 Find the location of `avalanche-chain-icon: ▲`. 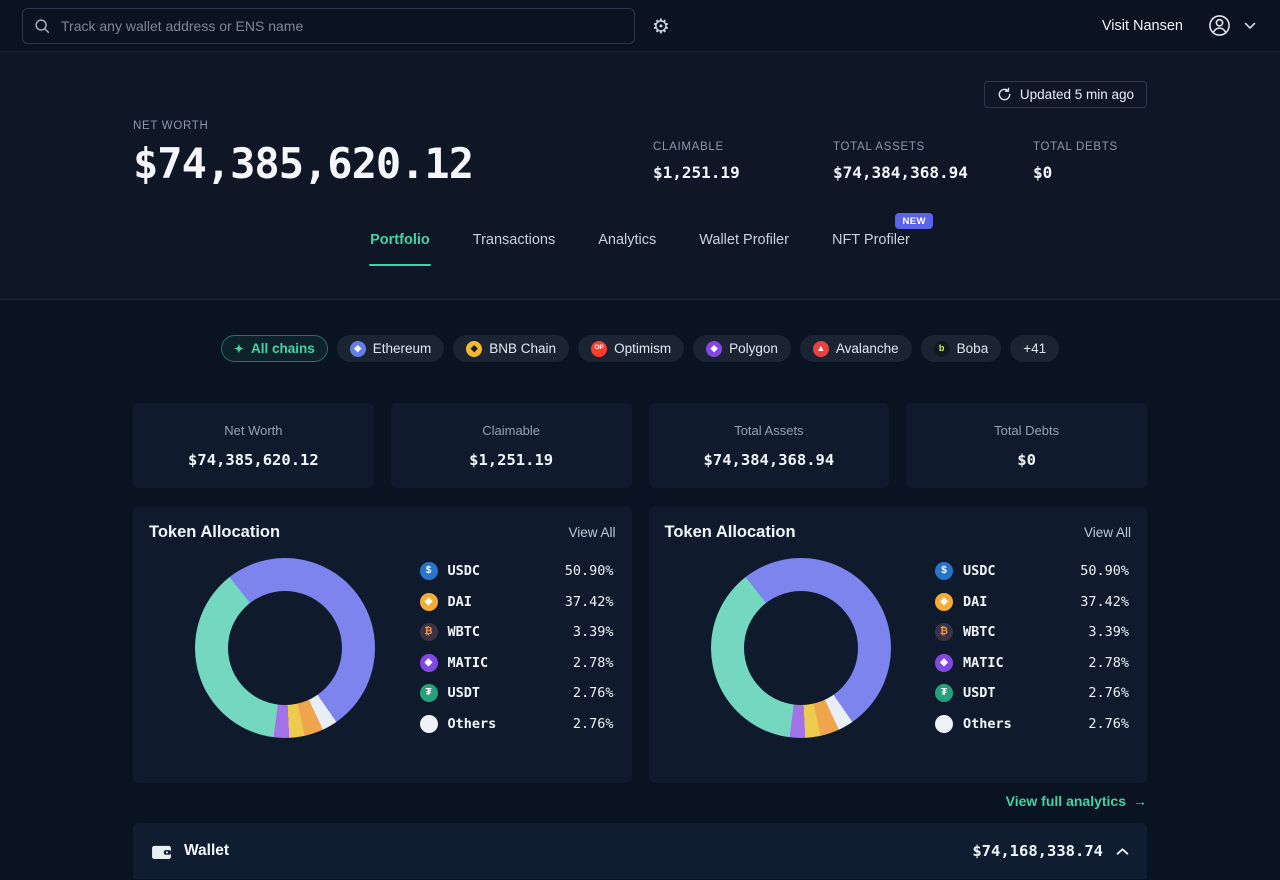

avalanche-chain-icon: ▲ is located at coordinates (820, 348).